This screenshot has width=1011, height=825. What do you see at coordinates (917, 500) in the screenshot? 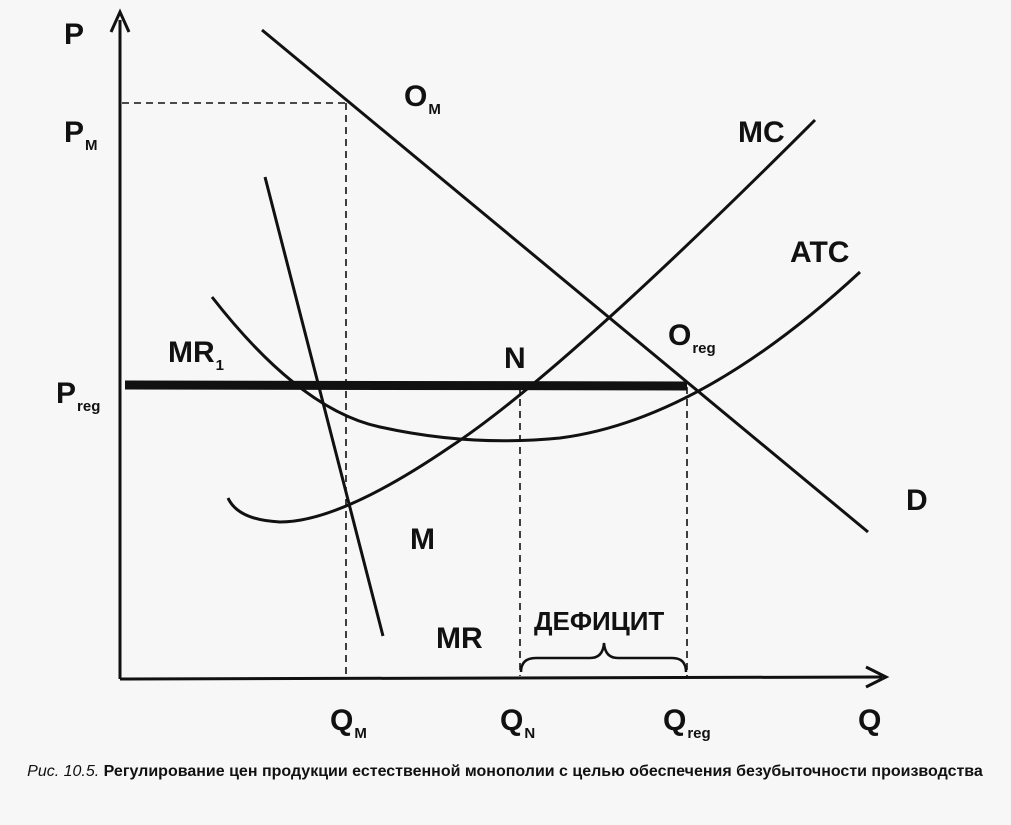
I see `demand-label: D` at bounding box center [917, 500].